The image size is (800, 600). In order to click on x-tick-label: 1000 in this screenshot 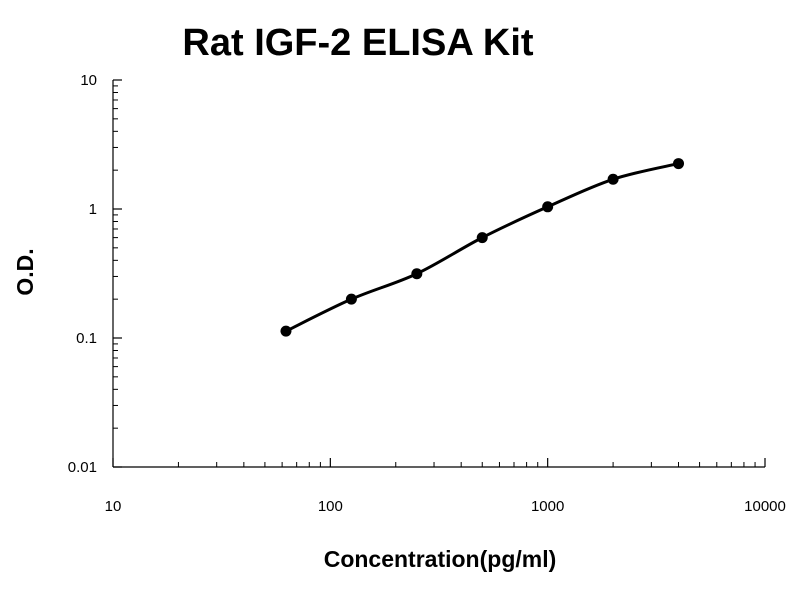, I will do `click(547, 506)`.